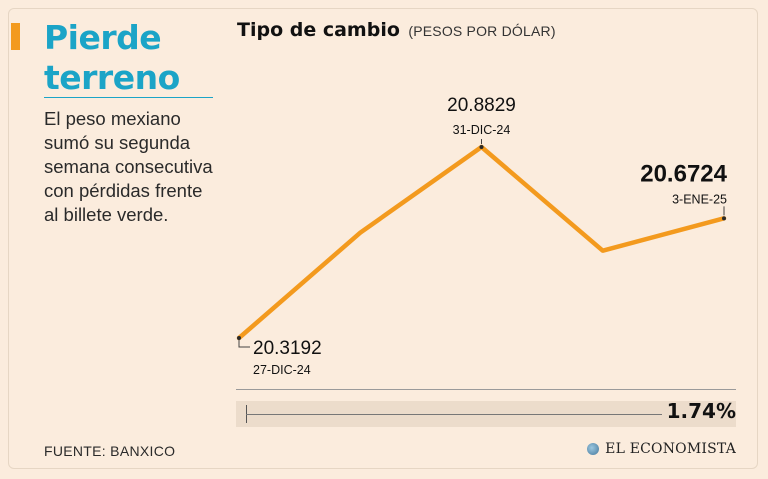  Describe the element at coordinates (128, 97) in the screenshot. I see `headline-divider` at that location.